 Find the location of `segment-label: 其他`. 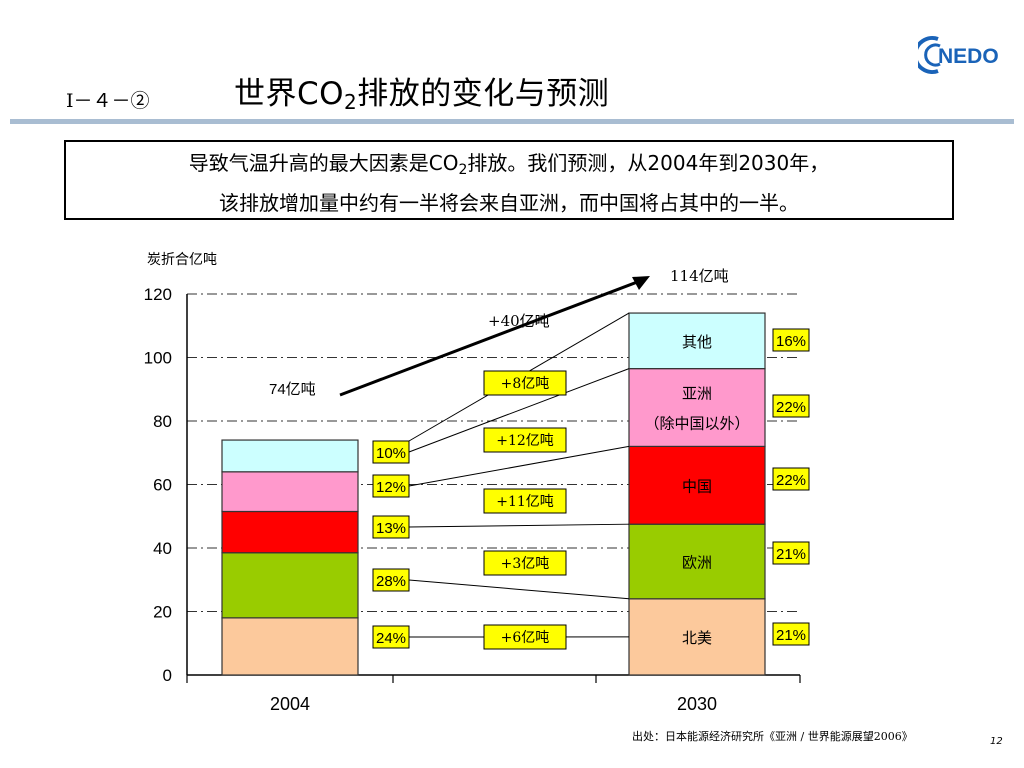

segment-label: 其他 is located at coordinates (697, 342).